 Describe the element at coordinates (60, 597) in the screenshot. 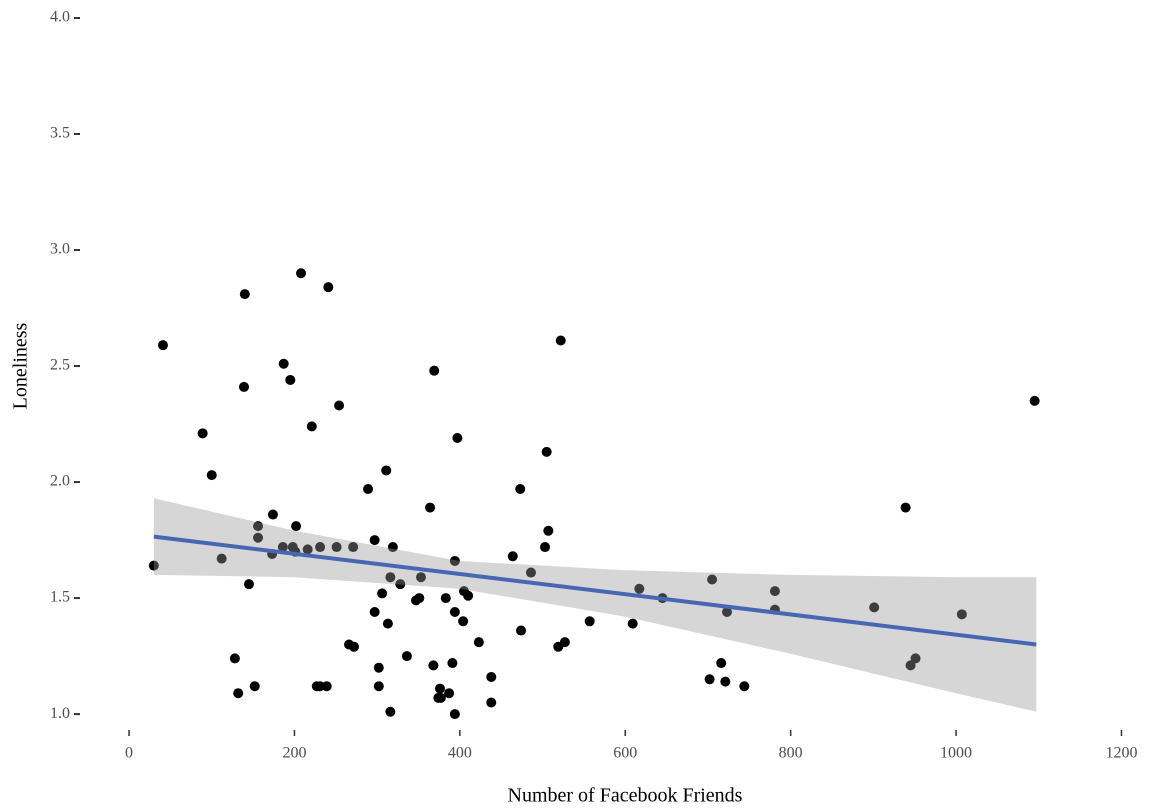

I see `y-tick-label: 1.5` at that location.